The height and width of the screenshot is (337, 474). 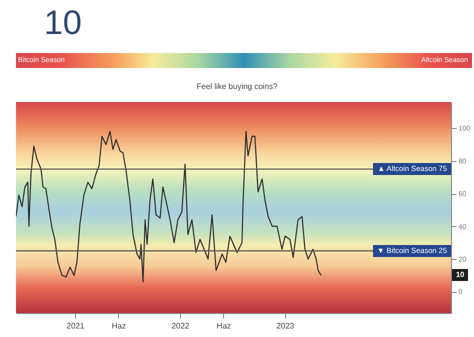 What do you see at coordinates (63, 23) in the screenshot?
I see `text: 10` at bounding box center [63, 23].